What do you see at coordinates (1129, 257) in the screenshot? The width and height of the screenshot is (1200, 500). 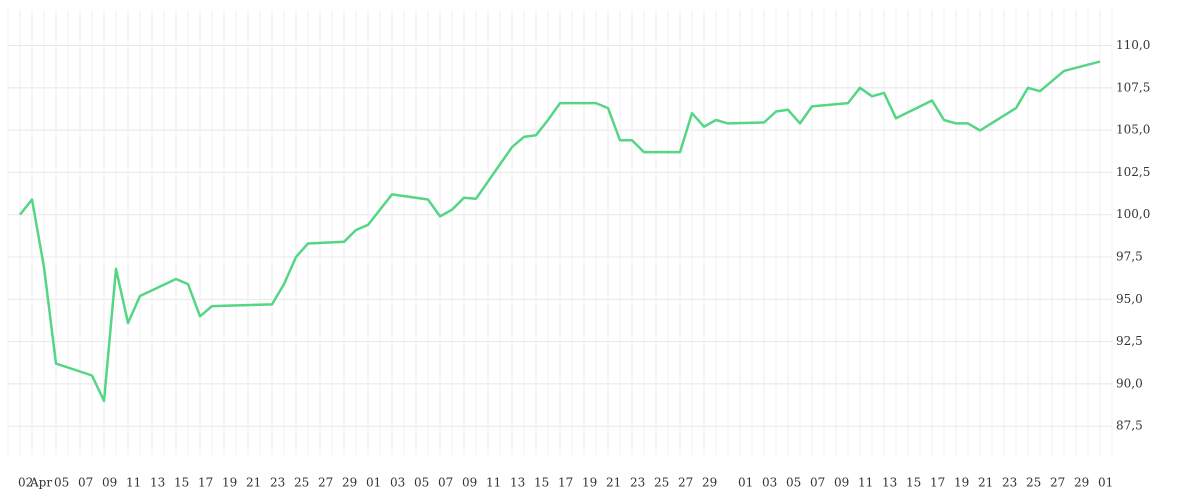 I see `y-tick-label: 97,5` at bounding box center [1129, 257].